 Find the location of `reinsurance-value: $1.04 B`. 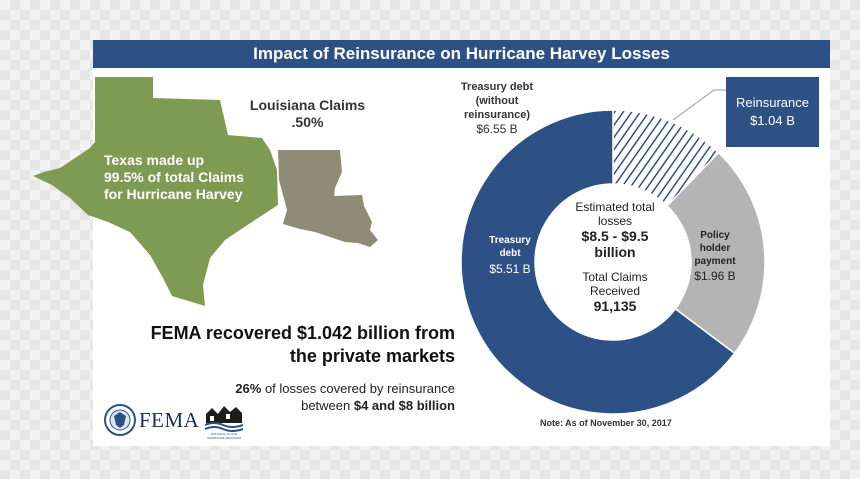

reinsurance-value: $1.04 B is located at coordinates (772, 120).